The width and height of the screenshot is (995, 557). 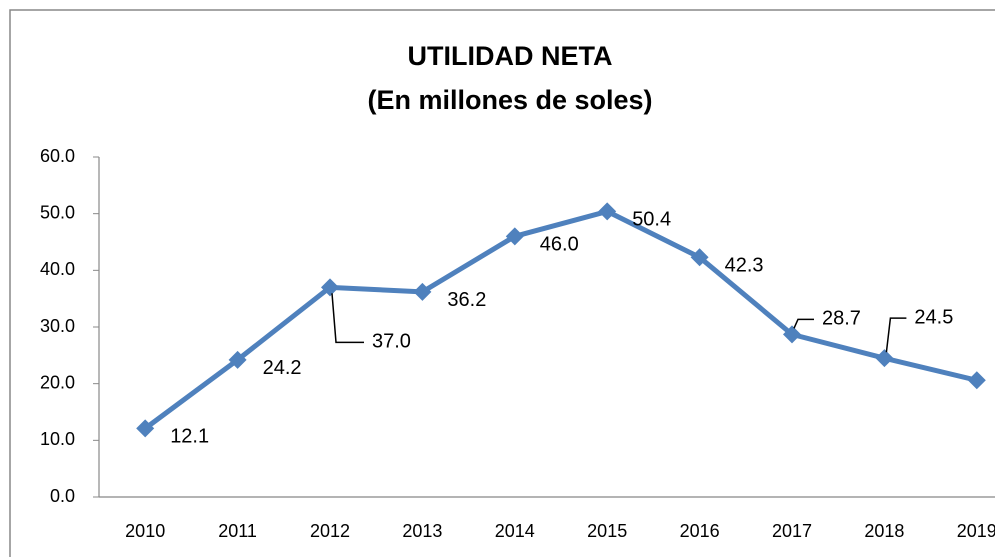 I want to click on y-tick-label: 10.0, so click(x=57, y=439).